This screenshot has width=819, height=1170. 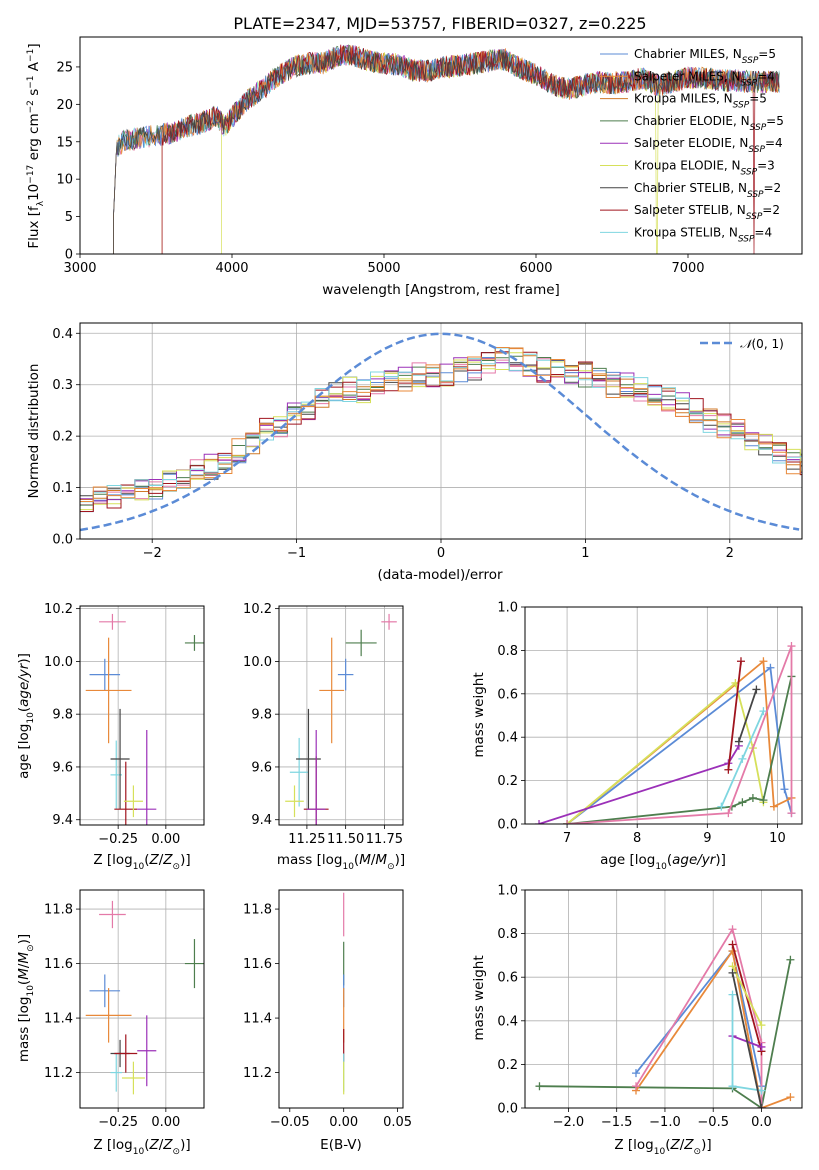 I want to click on ticks: −2.0 −1.5 −1.0 −0.5 0.0 0.0 0.2 0.4 0.6 0.8 1.0, so click(x=634, y=1007).